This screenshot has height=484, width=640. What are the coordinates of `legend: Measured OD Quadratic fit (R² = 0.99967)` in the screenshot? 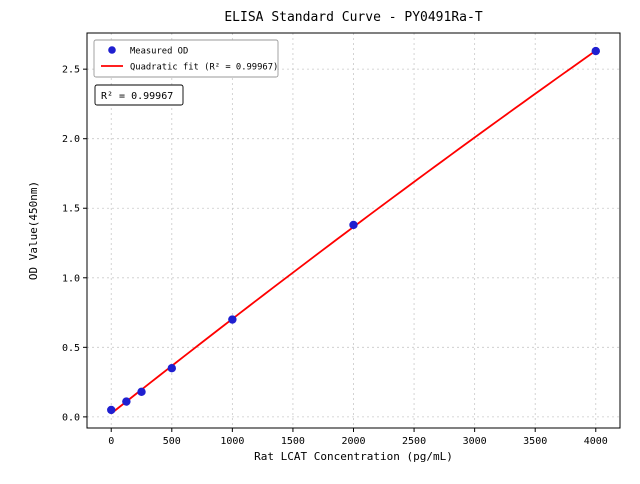 It's located at (186, 58).